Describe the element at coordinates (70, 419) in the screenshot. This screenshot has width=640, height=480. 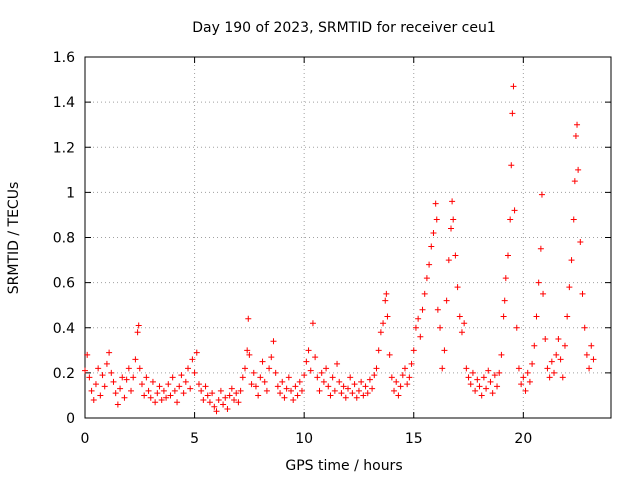
I see `y-tick-label: 0` at that location.